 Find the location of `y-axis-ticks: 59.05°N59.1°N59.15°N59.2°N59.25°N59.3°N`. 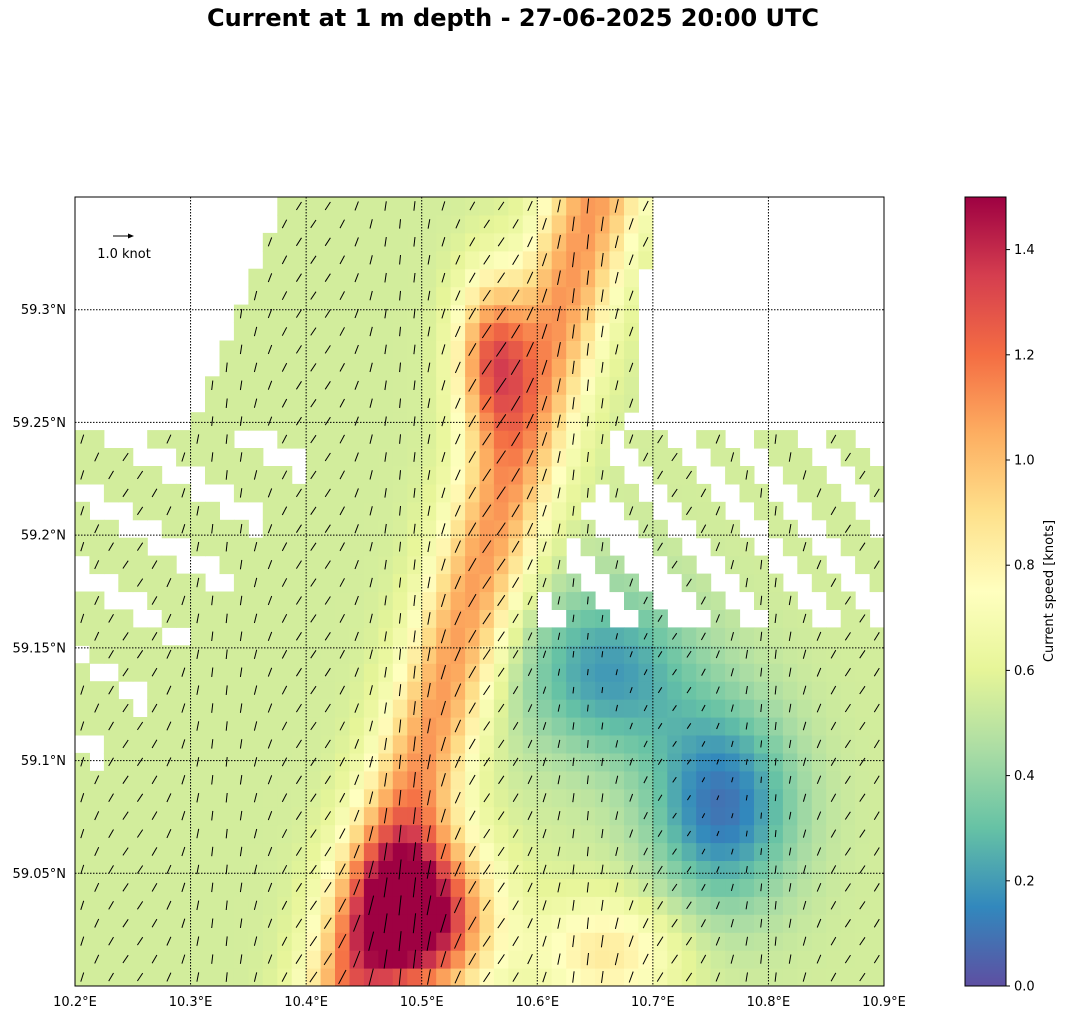

y-axis-ticks: 59.05°N59.1°N59.15°N59.2°N59.25°N59.3°N is located at coordinates (39, 592).